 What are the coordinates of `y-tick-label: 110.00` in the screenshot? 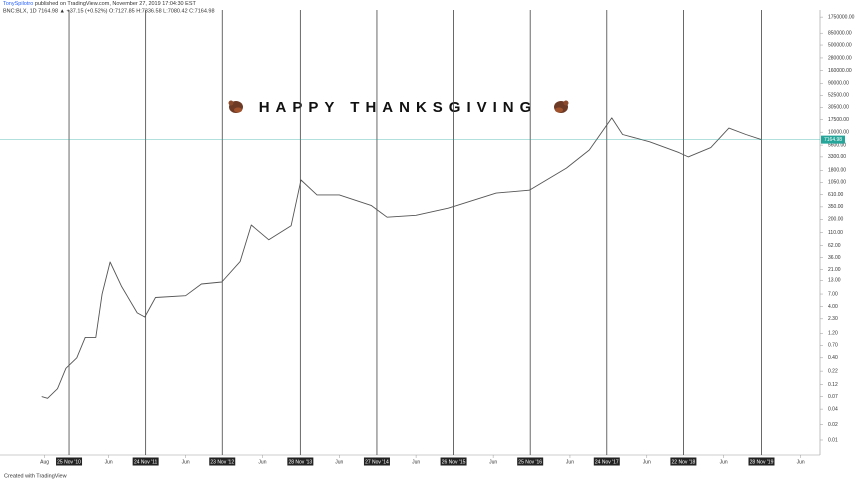 It's located at (835, 233).